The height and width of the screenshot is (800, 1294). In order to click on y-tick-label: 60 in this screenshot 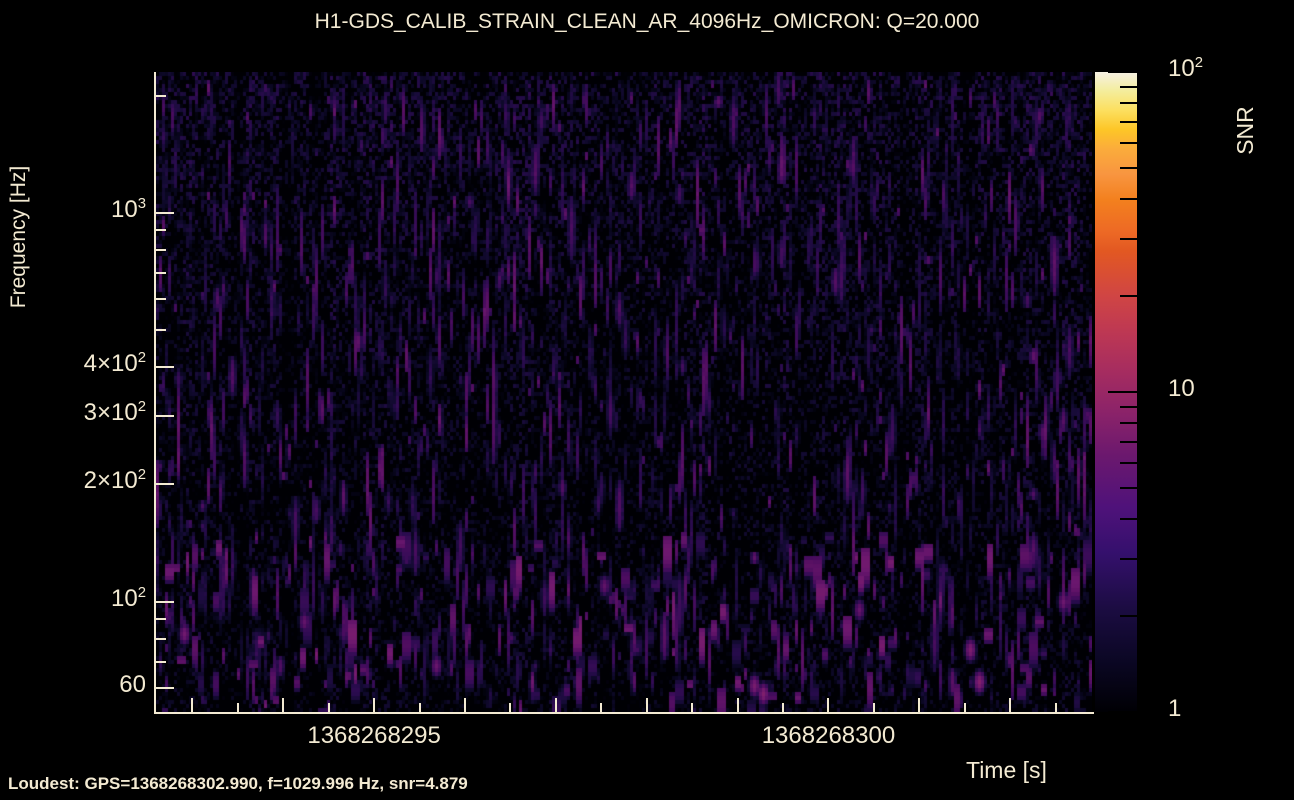, I will do `click(132, 685)`.